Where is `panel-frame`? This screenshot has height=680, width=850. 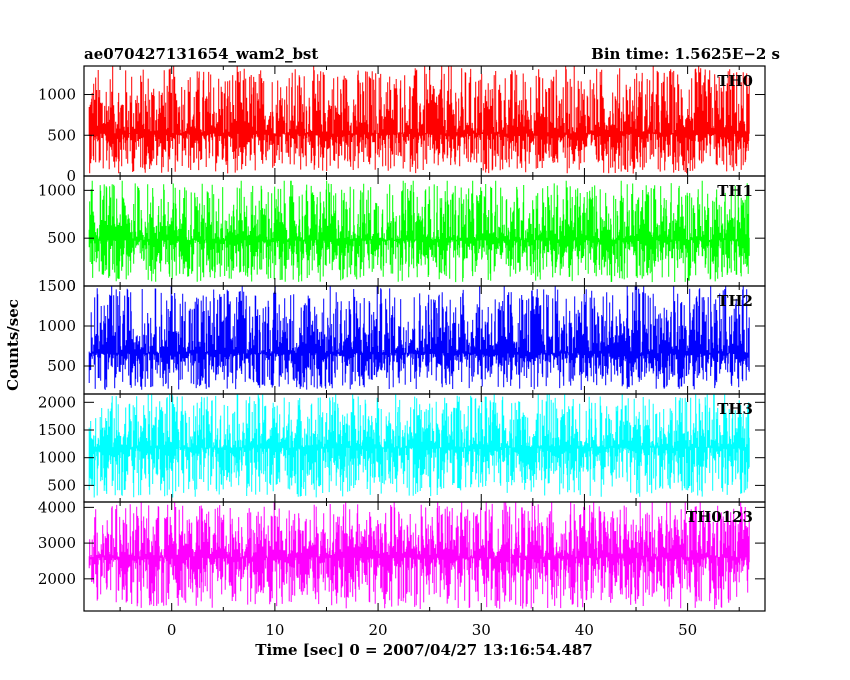
panel-frame is located at coordinates (424, 556).